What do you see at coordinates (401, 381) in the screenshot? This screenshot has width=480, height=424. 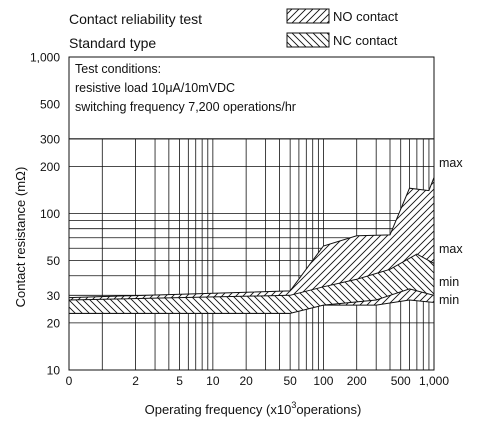 I see `x-tick-label: 500` at bounding box center [401, 381].